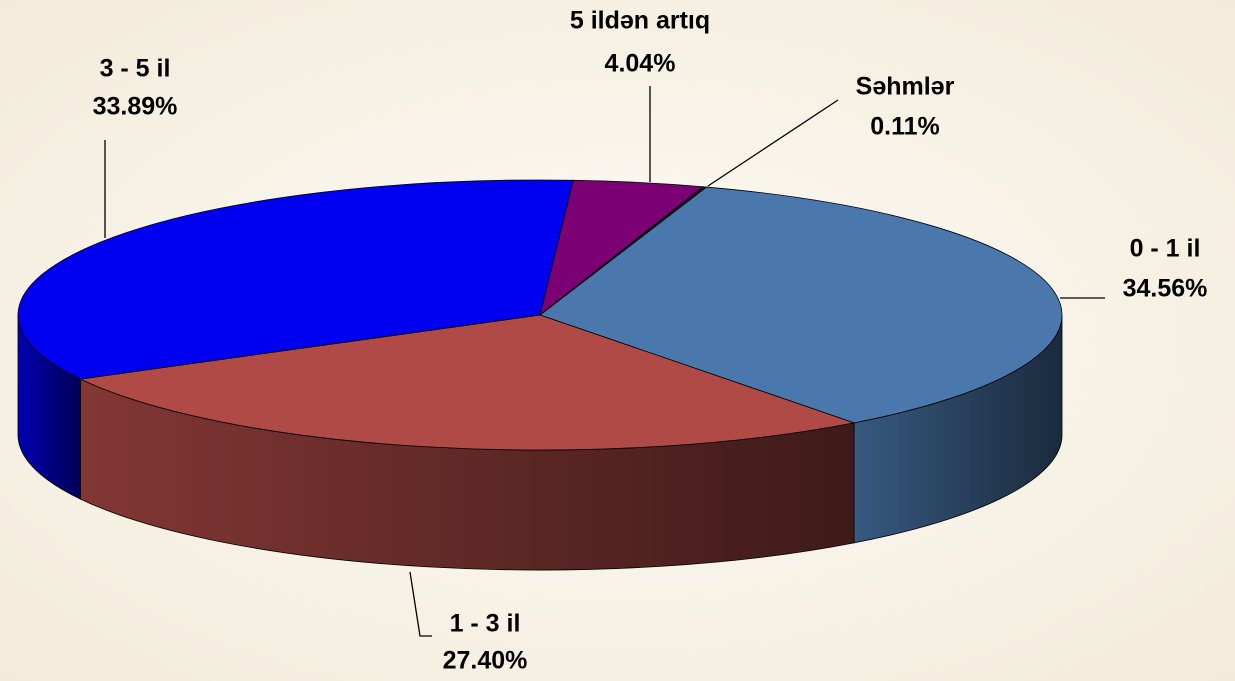  What do you see at coordinates (135, 107) in the screenshot?
I see `value-label: 33.89%` at bounding box center [135, 107].